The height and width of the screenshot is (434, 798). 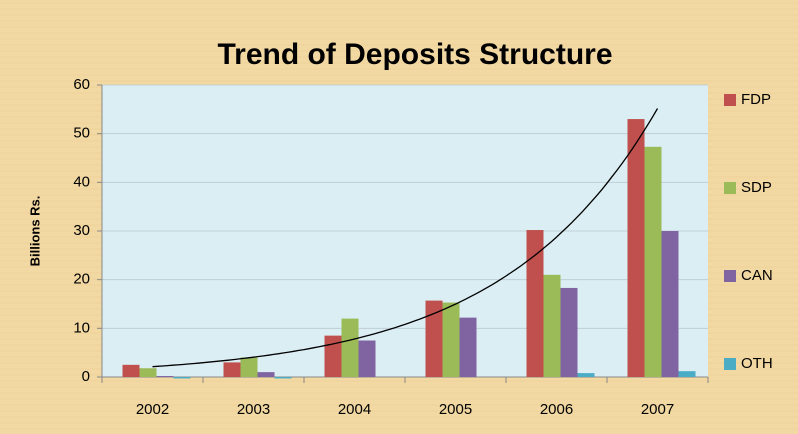 I want to click on y-tick-label: 50, so click(x=81, y=133).